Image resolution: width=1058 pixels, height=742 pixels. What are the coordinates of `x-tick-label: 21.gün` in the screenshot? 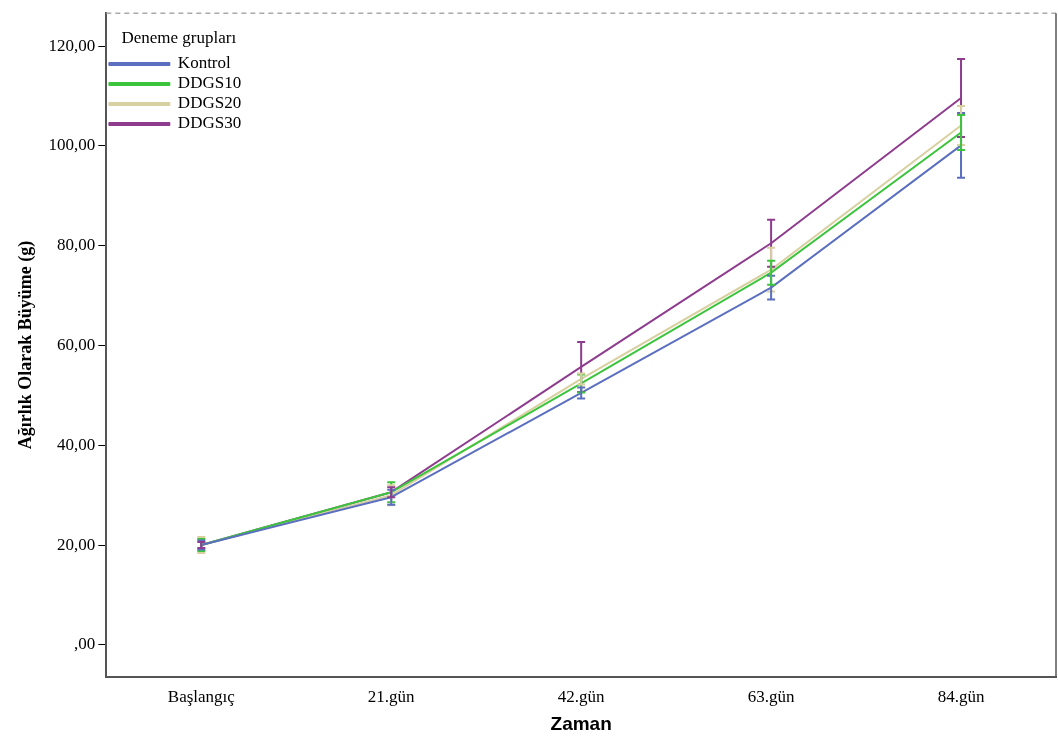 It's located at (391, 697).